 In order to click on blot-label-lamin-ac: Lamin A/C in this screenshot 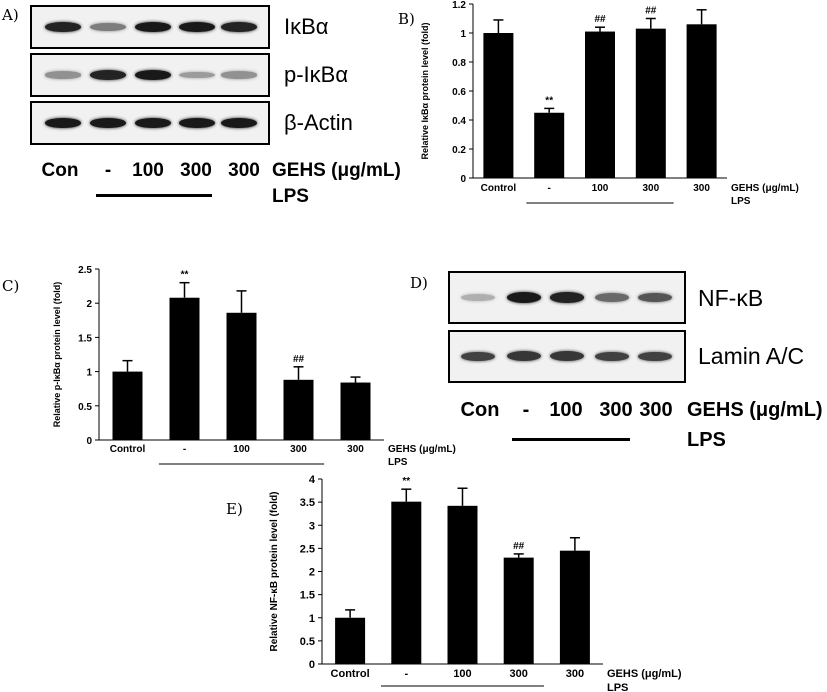, I will do `click(751, 356)`.